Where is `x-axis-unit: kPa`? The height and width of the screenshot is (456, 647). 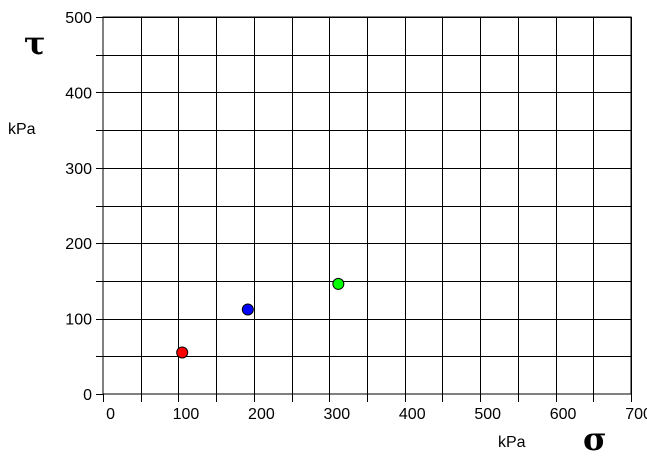 x-axis-unit: kPa is located at coordinates (512, 442).